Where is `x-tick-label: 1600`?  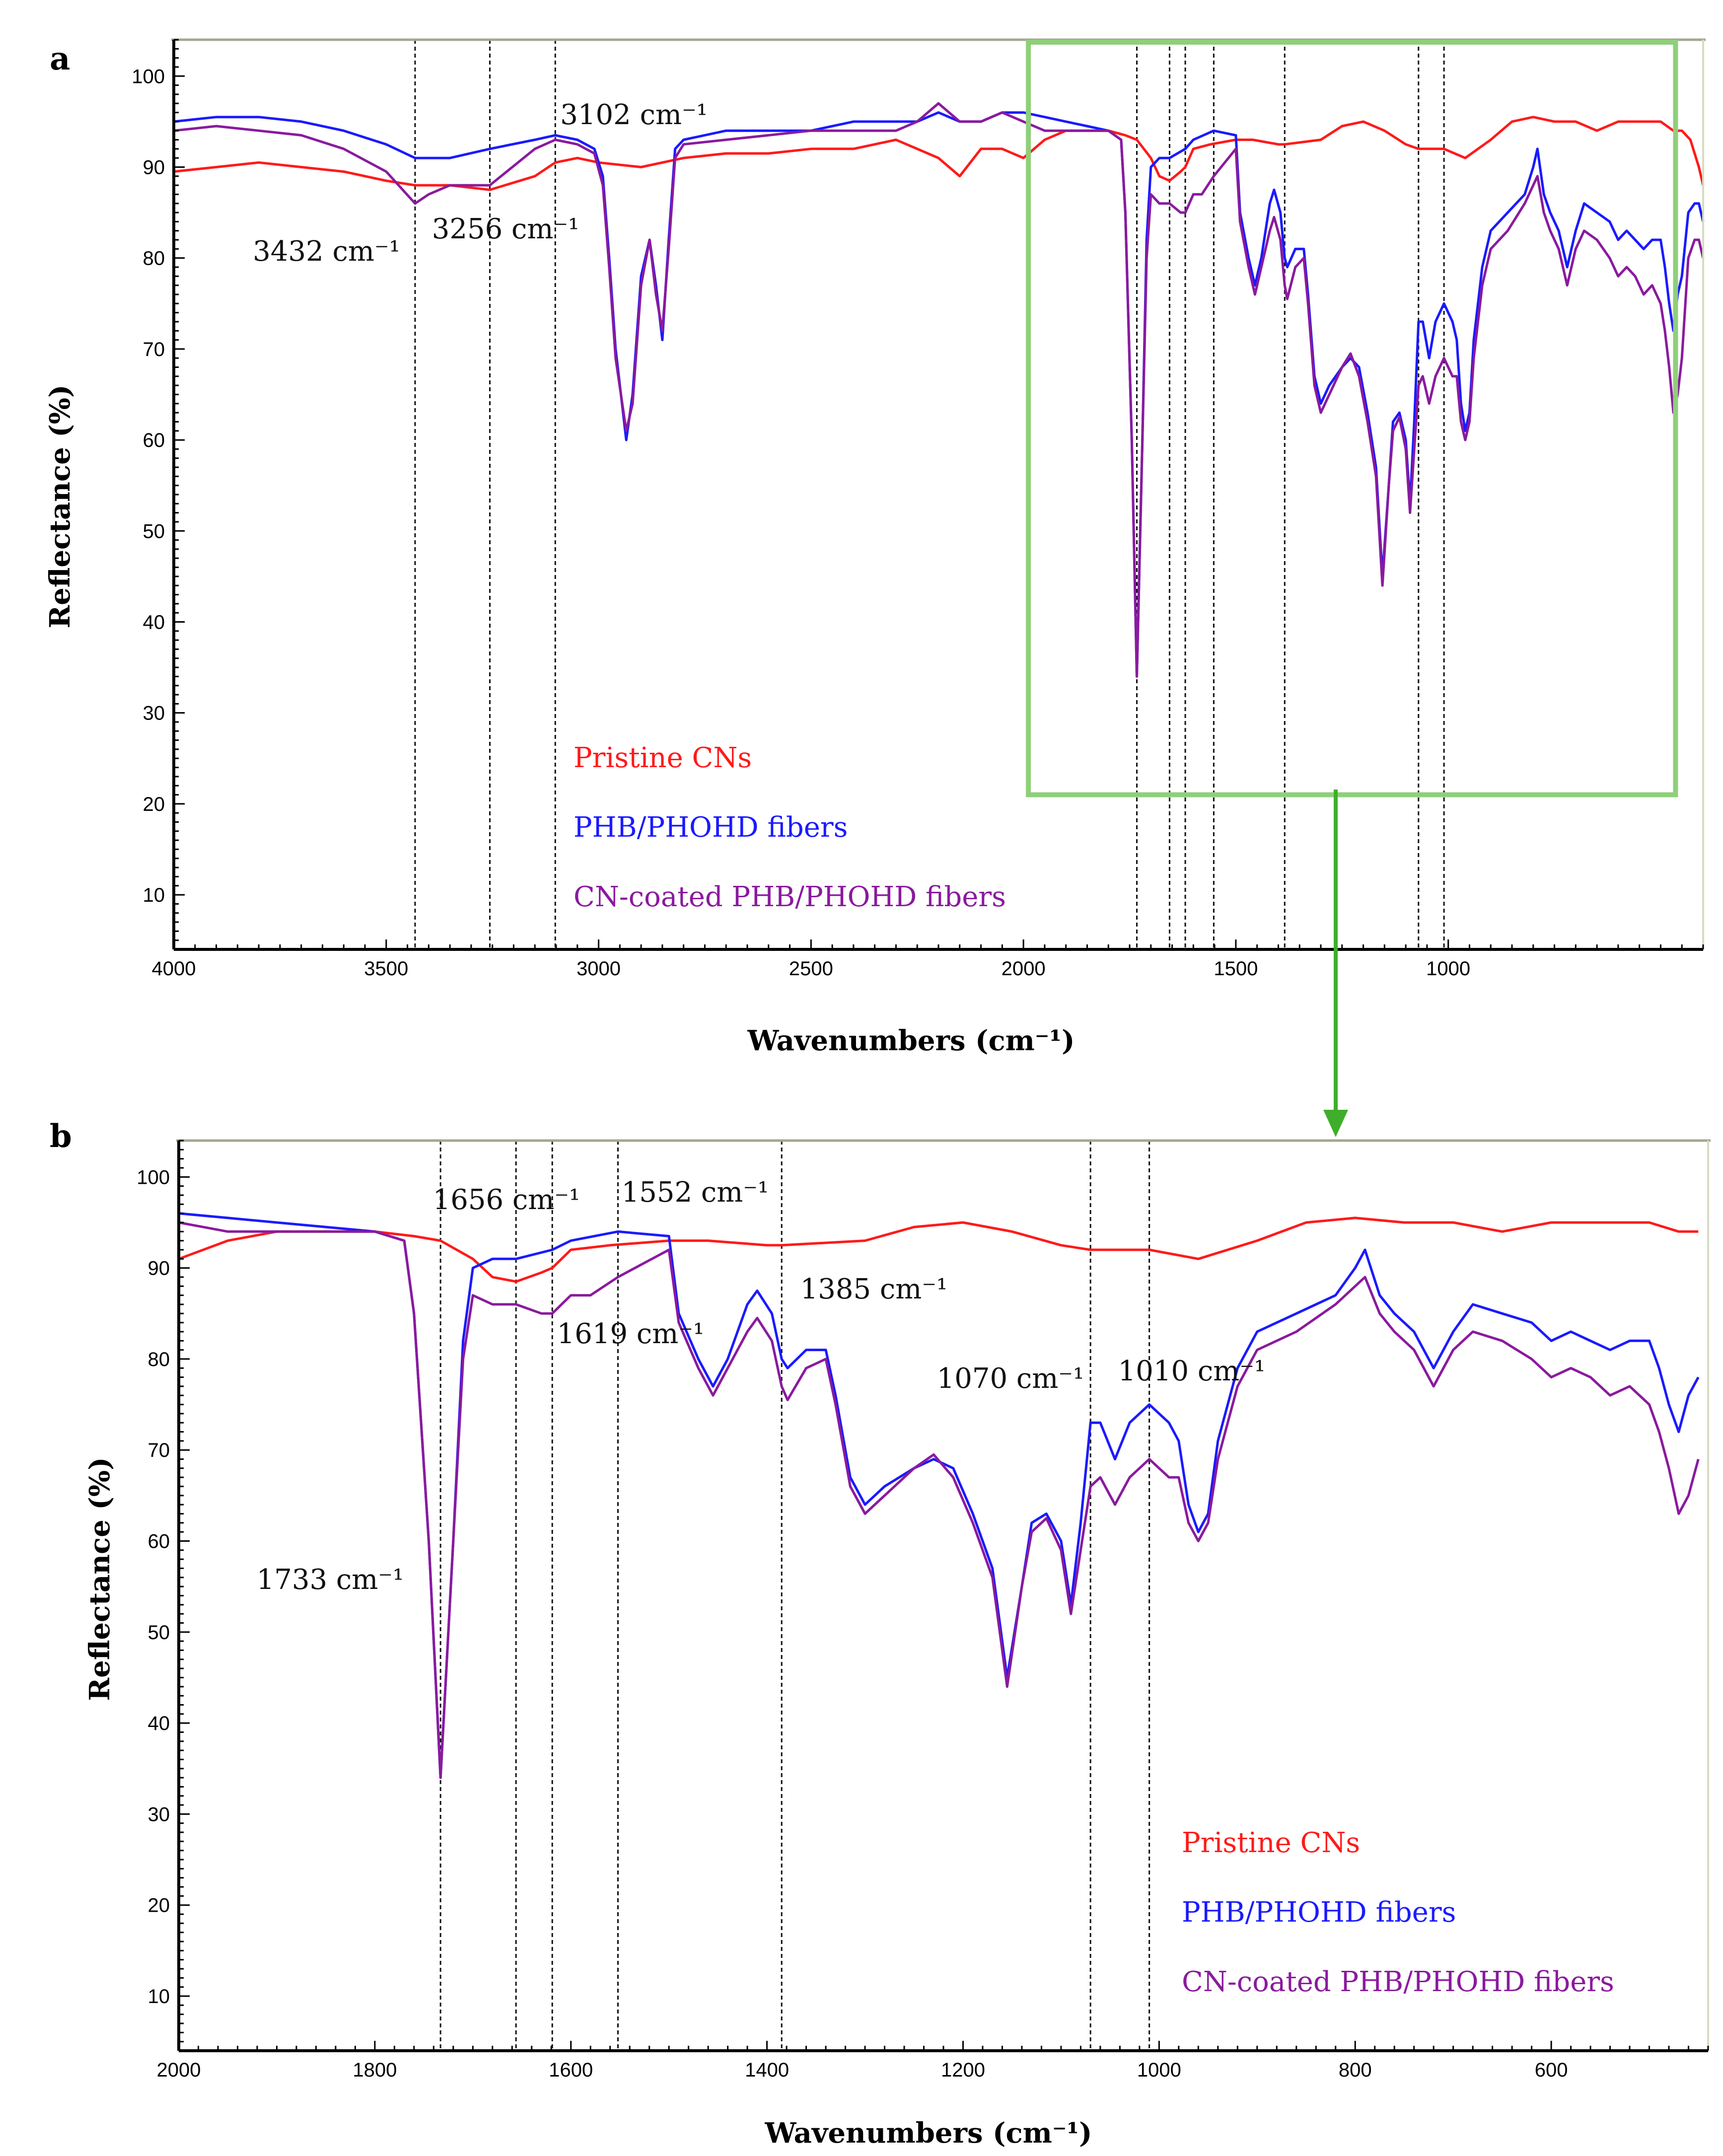 x-tick-label: 1600 is located at coordinates (571, 2070).